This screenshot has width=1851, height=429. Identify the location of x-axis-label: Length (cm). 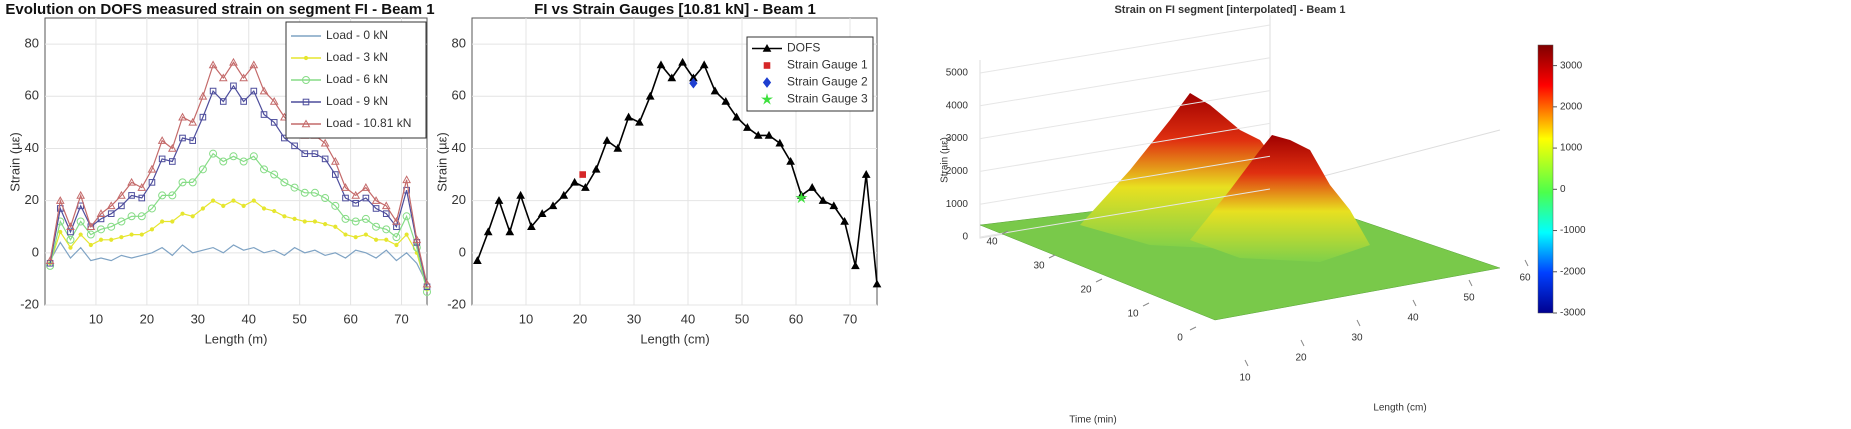
(674, 338).